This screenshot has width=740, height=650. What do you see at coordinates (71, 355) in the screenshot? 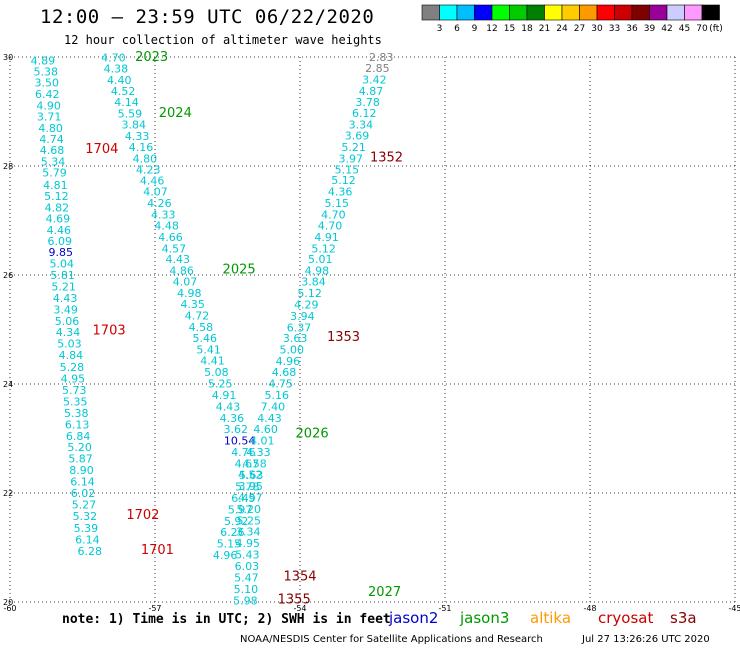
I see `swh-value: 4.84` at bounding box center [71, 355].